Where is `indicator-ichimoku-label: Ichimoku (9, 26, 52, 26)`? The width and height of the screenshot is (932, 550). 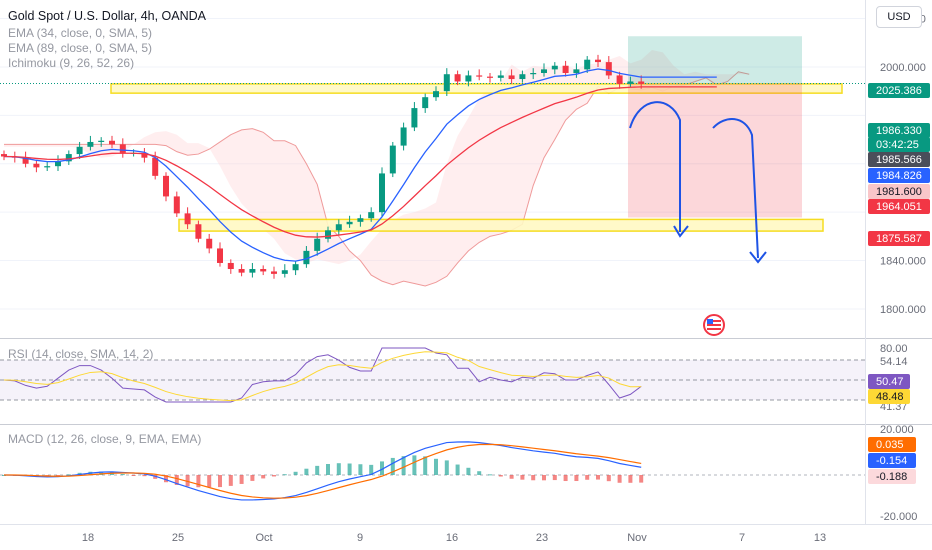
indicator-ichimoku-label: Ichimoku (9, 26, 52, 26) is located at coordinates (71, 63).